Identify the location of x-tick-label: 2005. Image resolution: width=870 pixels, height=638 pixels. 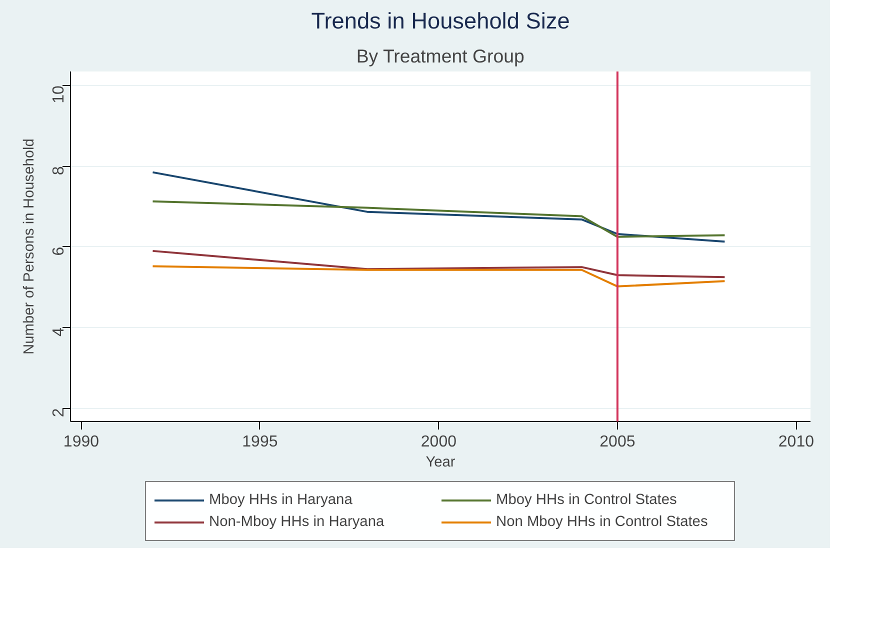
(618, 442).